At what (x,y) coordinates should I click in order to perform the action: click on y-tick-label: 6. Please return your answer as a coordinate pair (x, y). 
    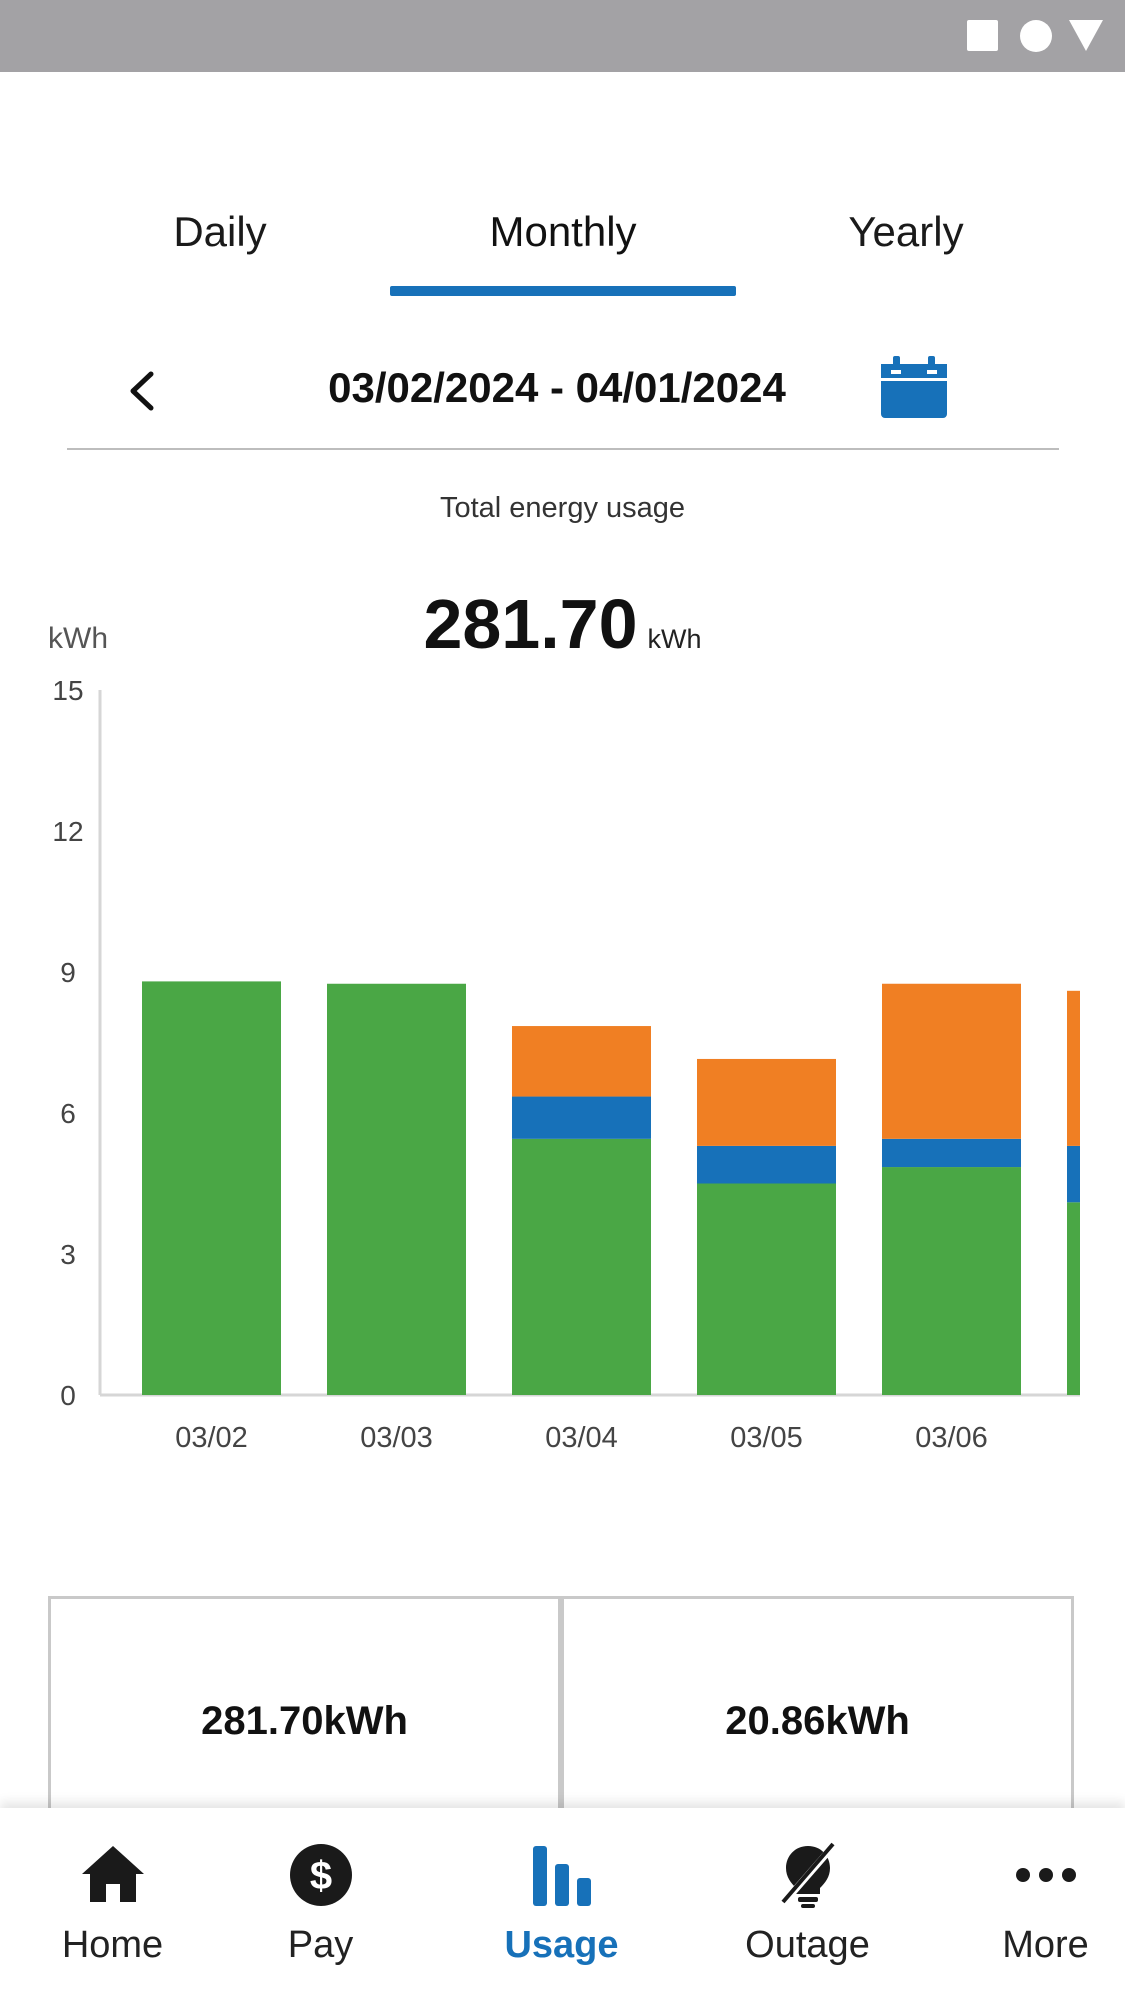
    Looking at the image, I should click on (68, 1113).